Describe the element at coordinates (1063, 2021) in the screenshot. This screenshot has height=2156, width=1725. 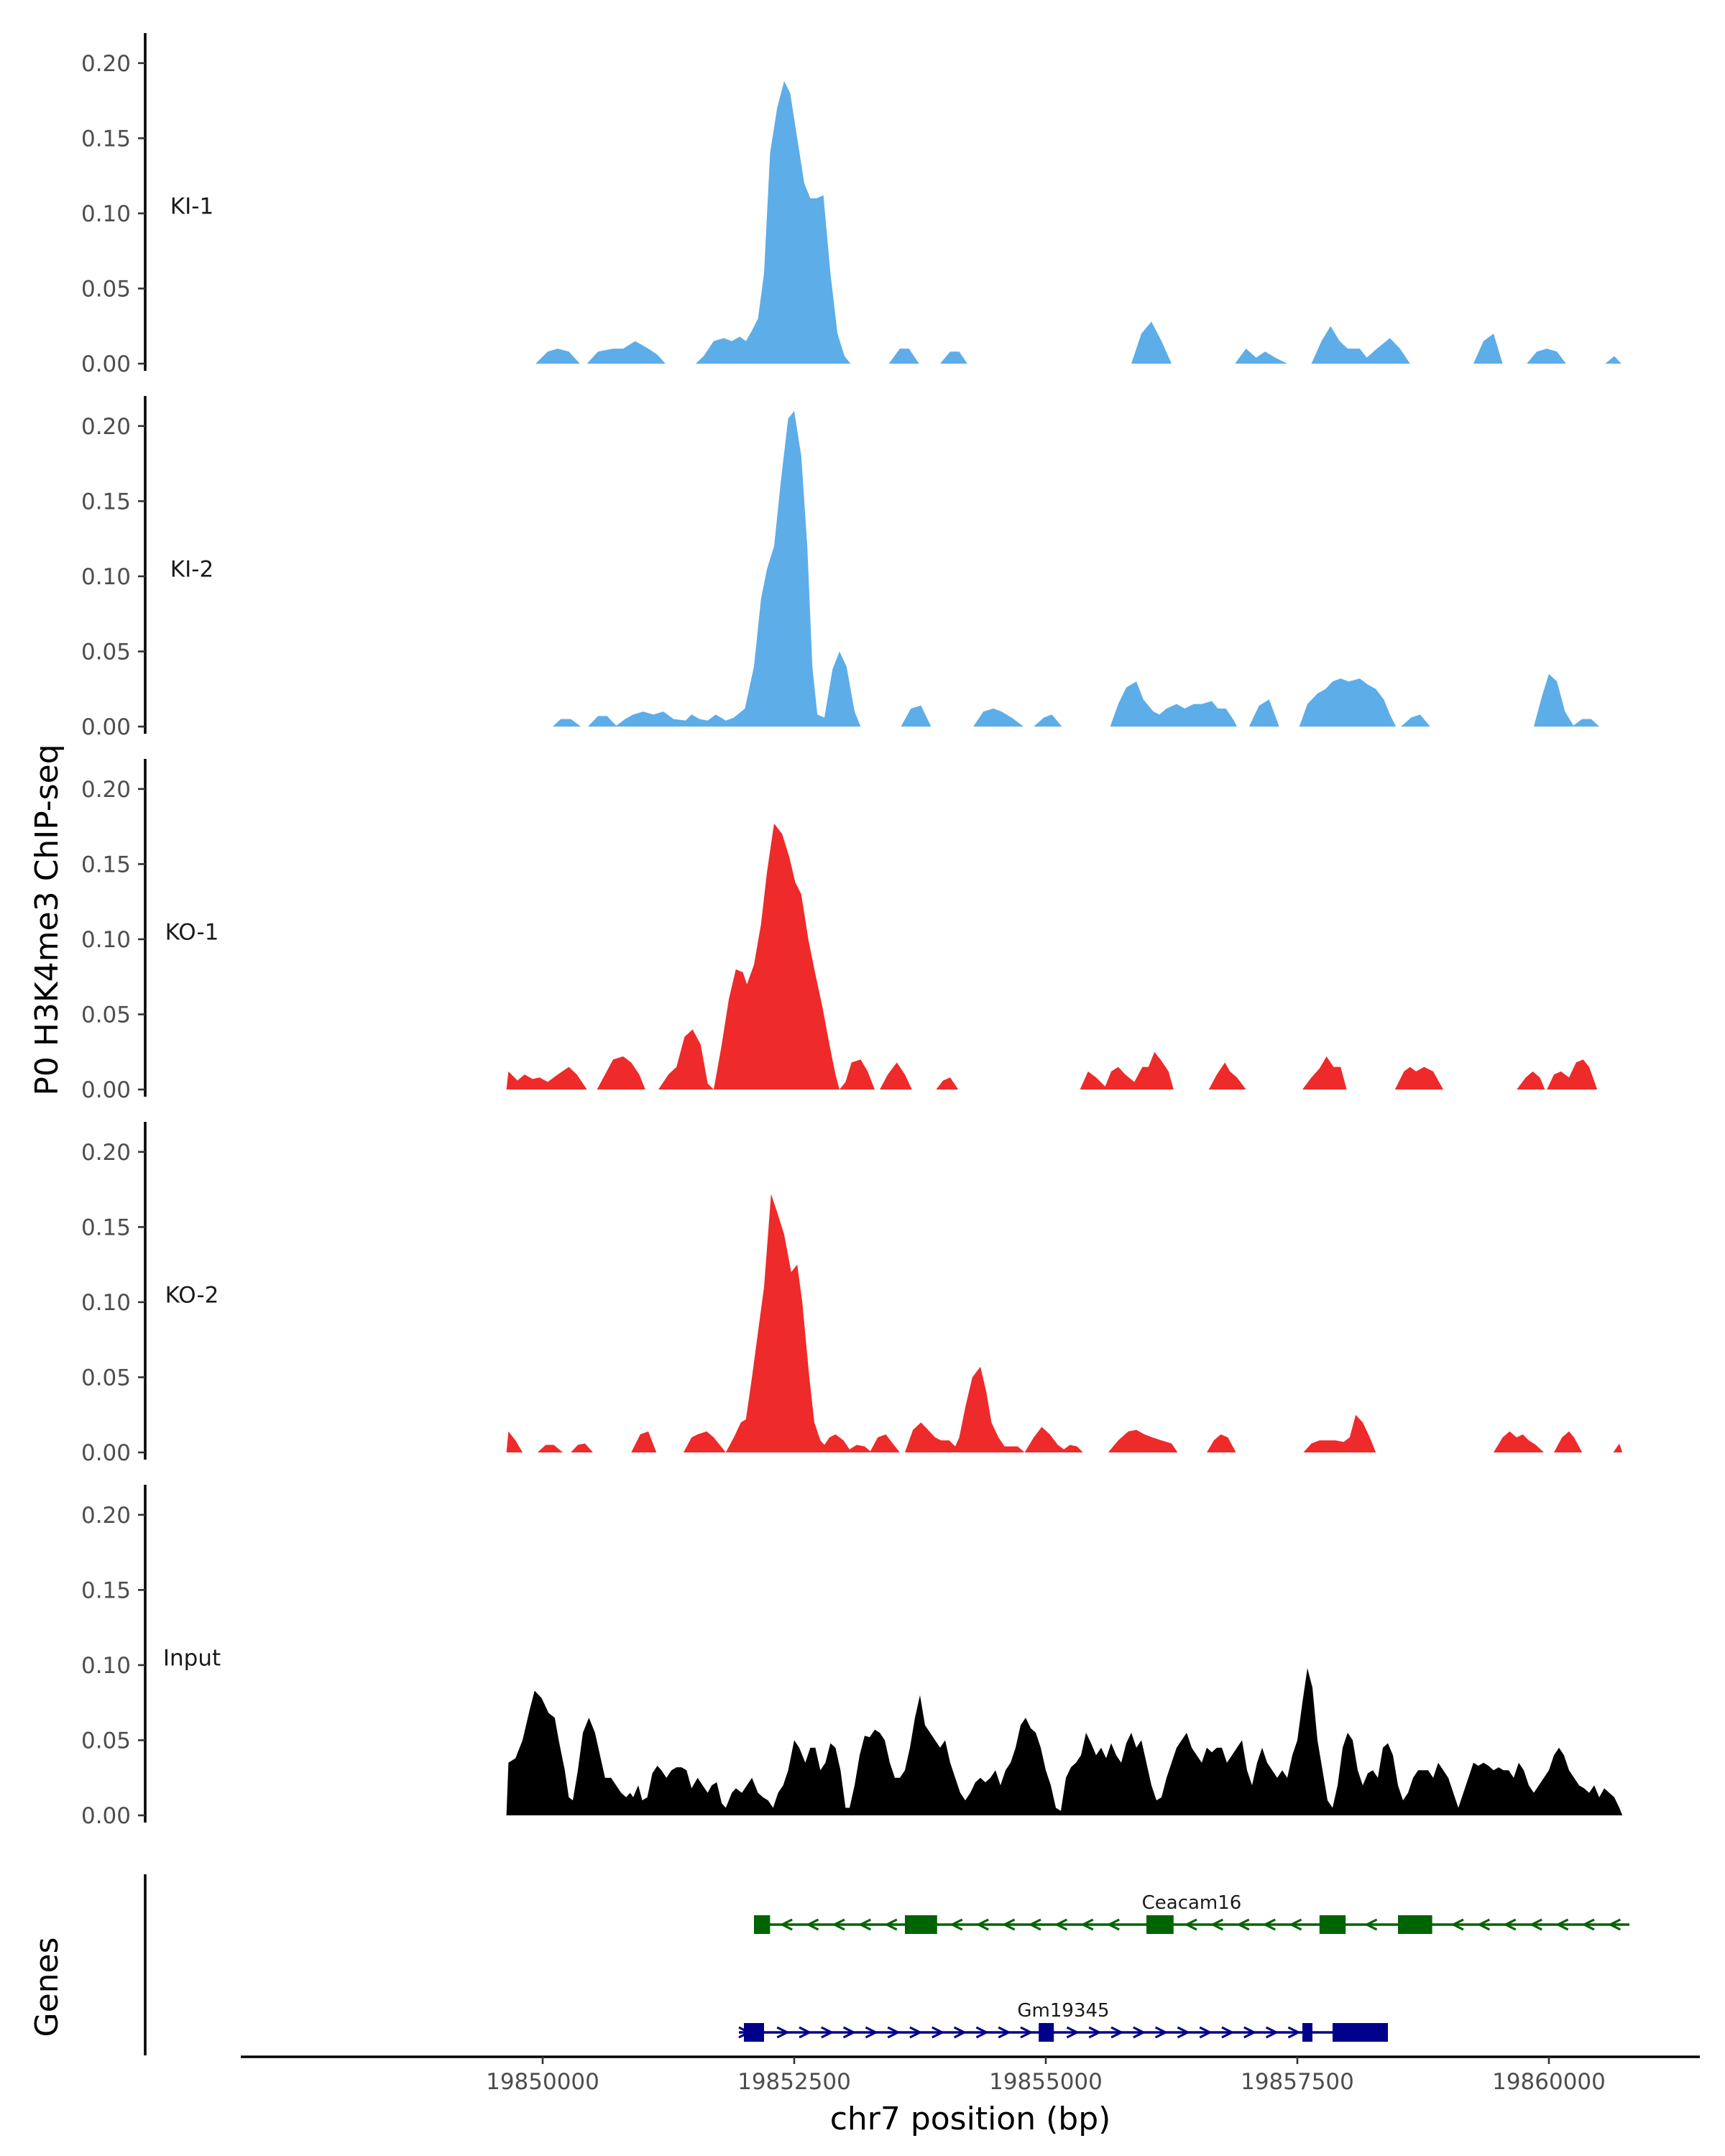
I see `gene-gm19345: Gm19345` at that location.